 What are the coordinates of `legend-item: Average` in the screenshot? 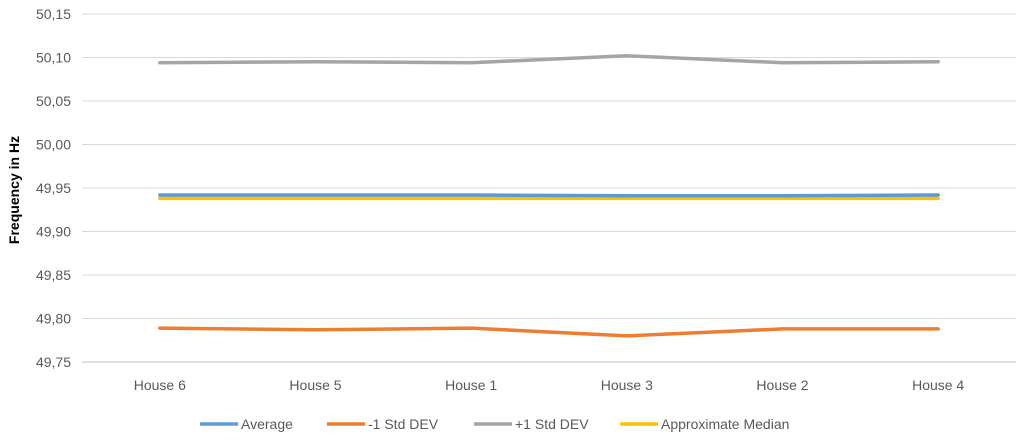 It's located at (246, 424).